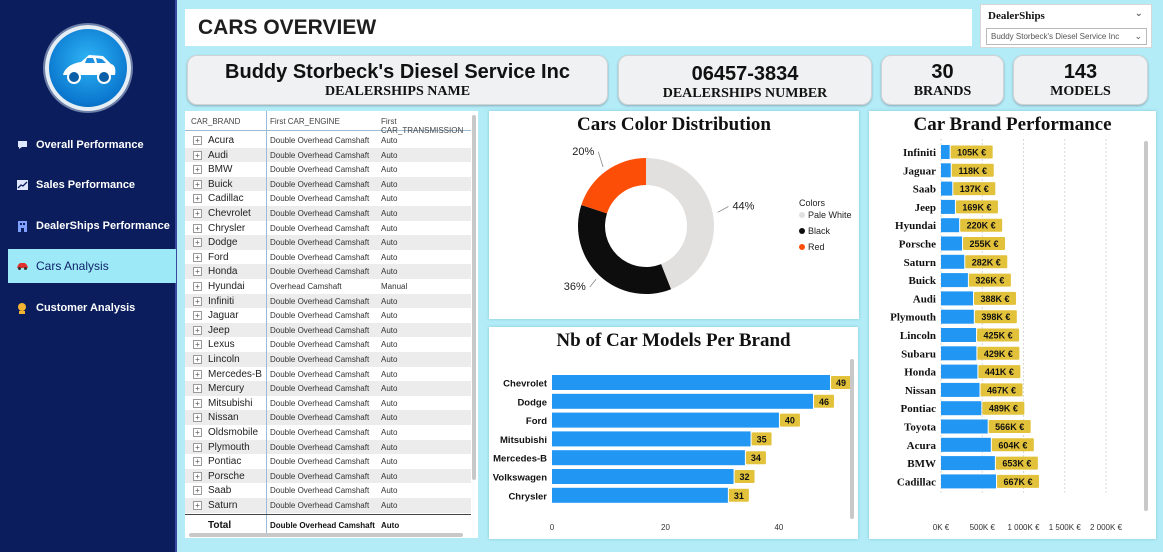  What do you see at coordinates (328, 461) in the screenshot?
I see `table-row: + Pontiac Double Overhead Camshaft Auto` at bounding box center [328, 461].